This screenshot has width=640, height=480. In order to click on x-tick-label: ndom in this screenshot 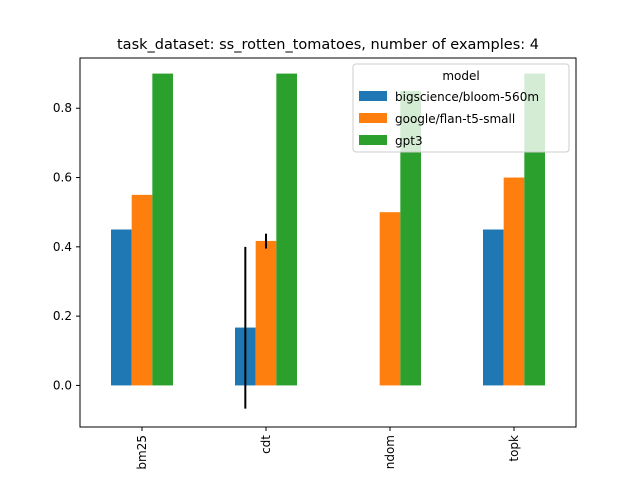, I will do `click(390, 452)`.